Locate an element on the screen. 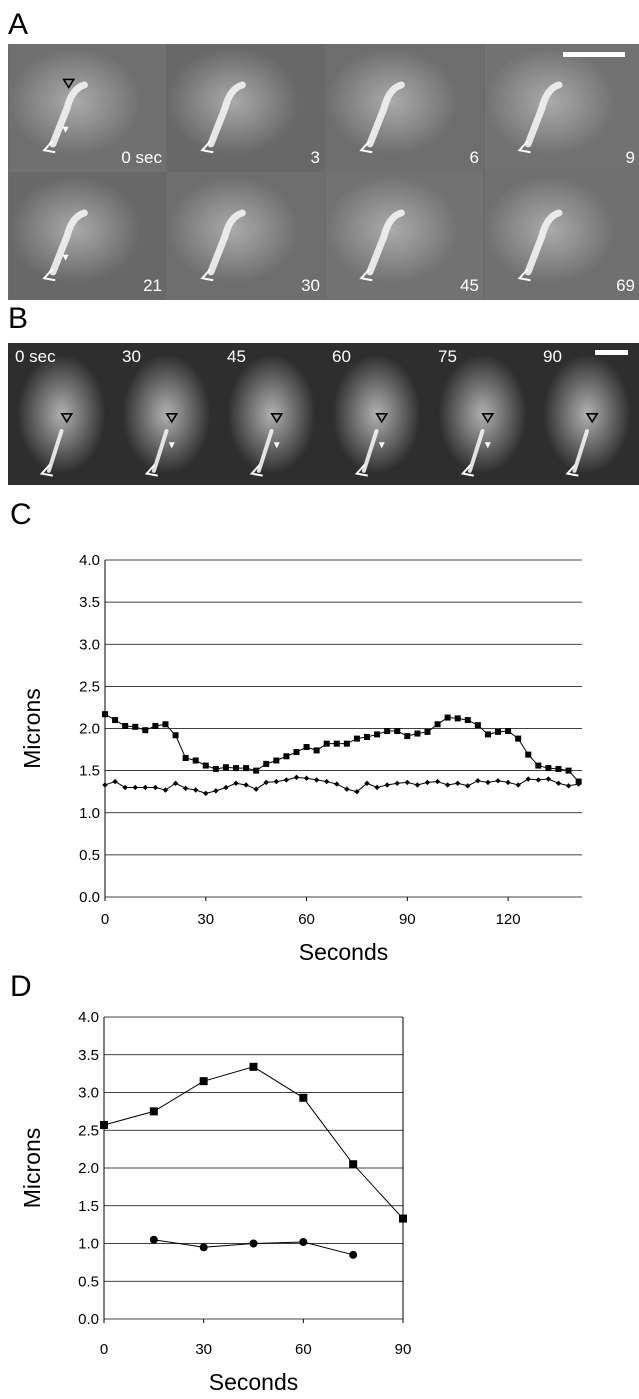  panel-a-frame-r1-c1-image is located at coordinates (75, 101).